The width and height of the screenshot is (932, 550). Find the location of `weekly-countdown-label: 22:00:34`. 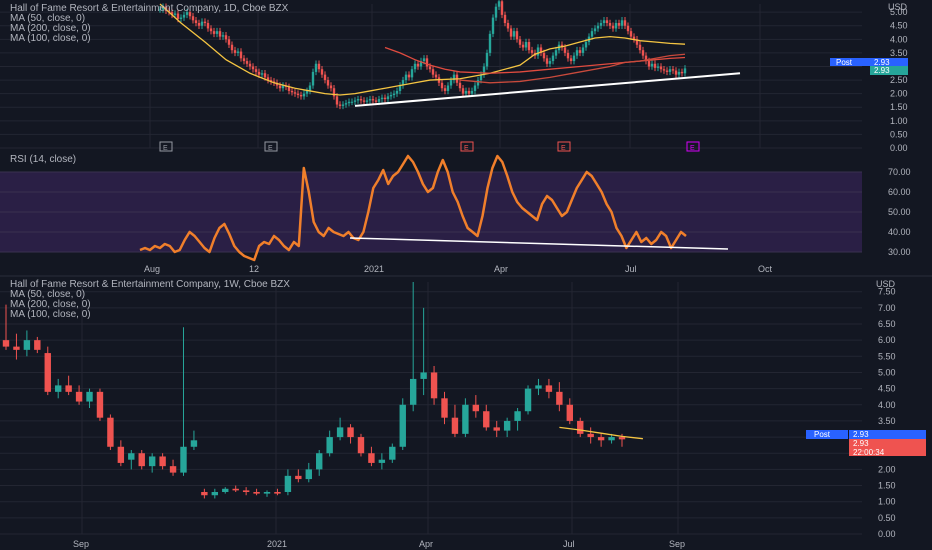

weekly-countdown-label: 22:00:34 is located at coordinates (869, 452).